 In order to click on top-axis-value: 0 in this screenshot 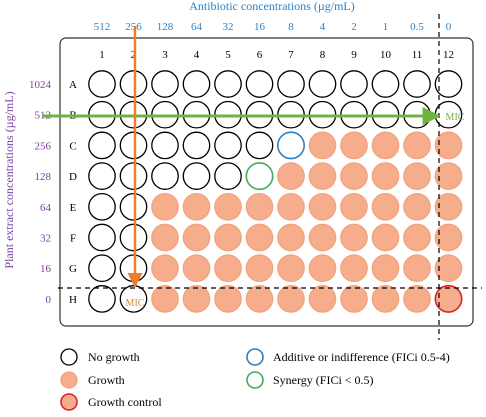, I will do `click(449, 27)`.